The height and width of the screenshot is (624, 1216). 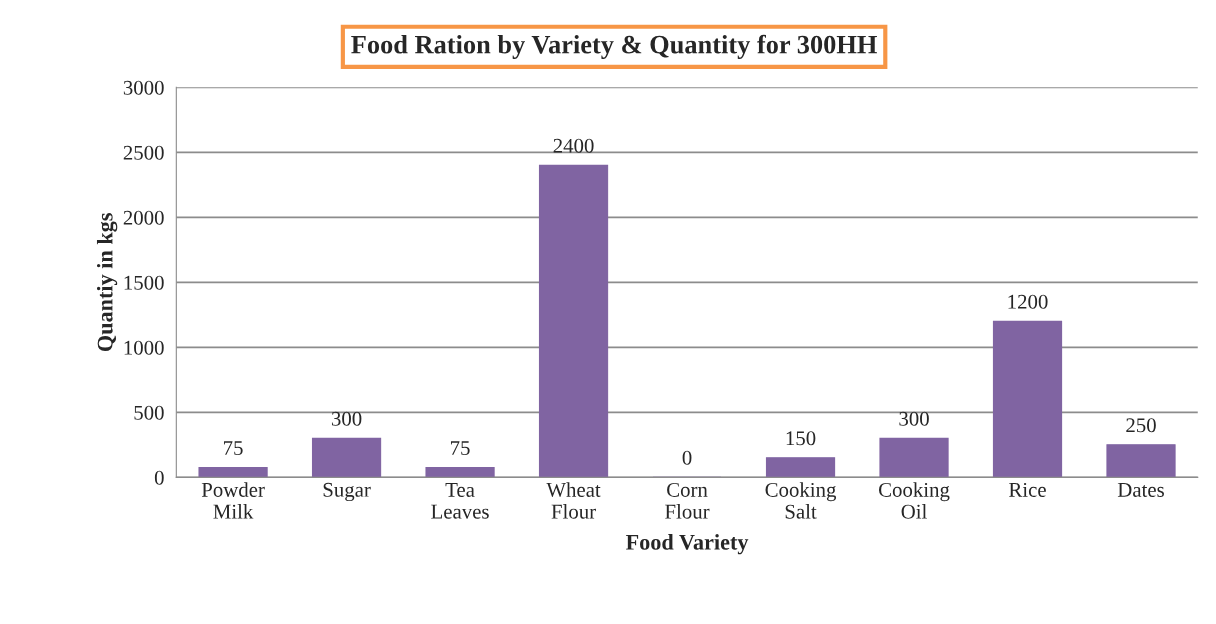 I want to click on x-tick-label: Corn Flour, so click(x=687, y=500).